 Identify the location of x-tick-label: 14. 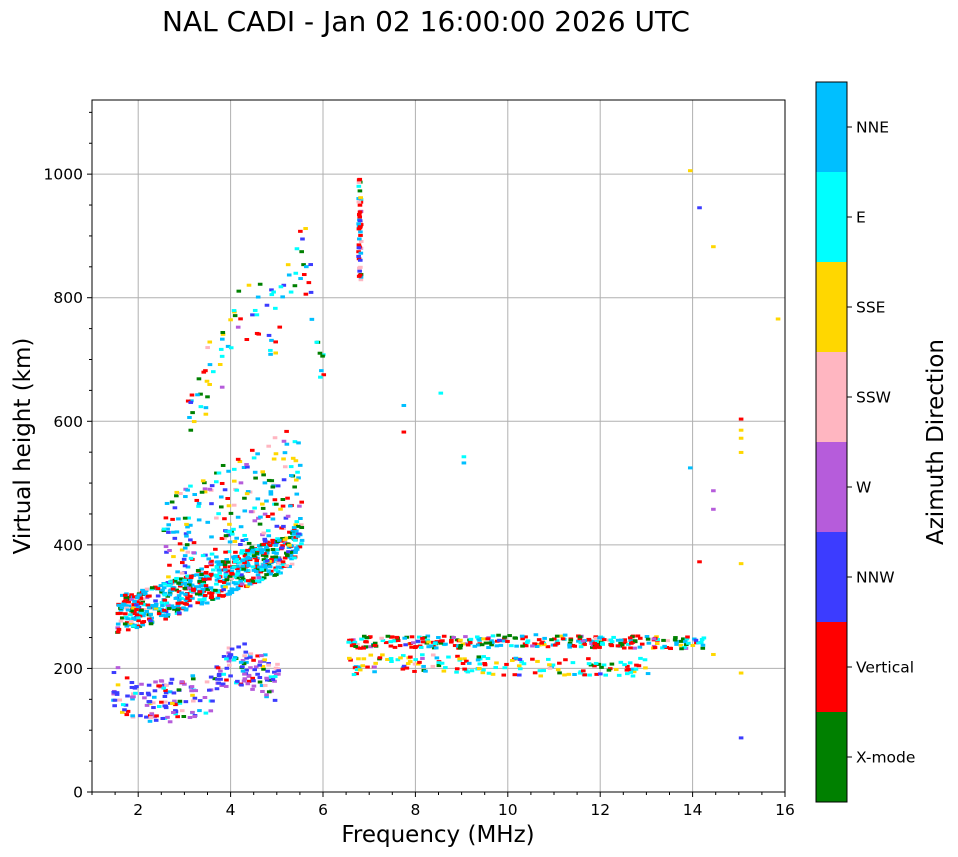
(693, 810).